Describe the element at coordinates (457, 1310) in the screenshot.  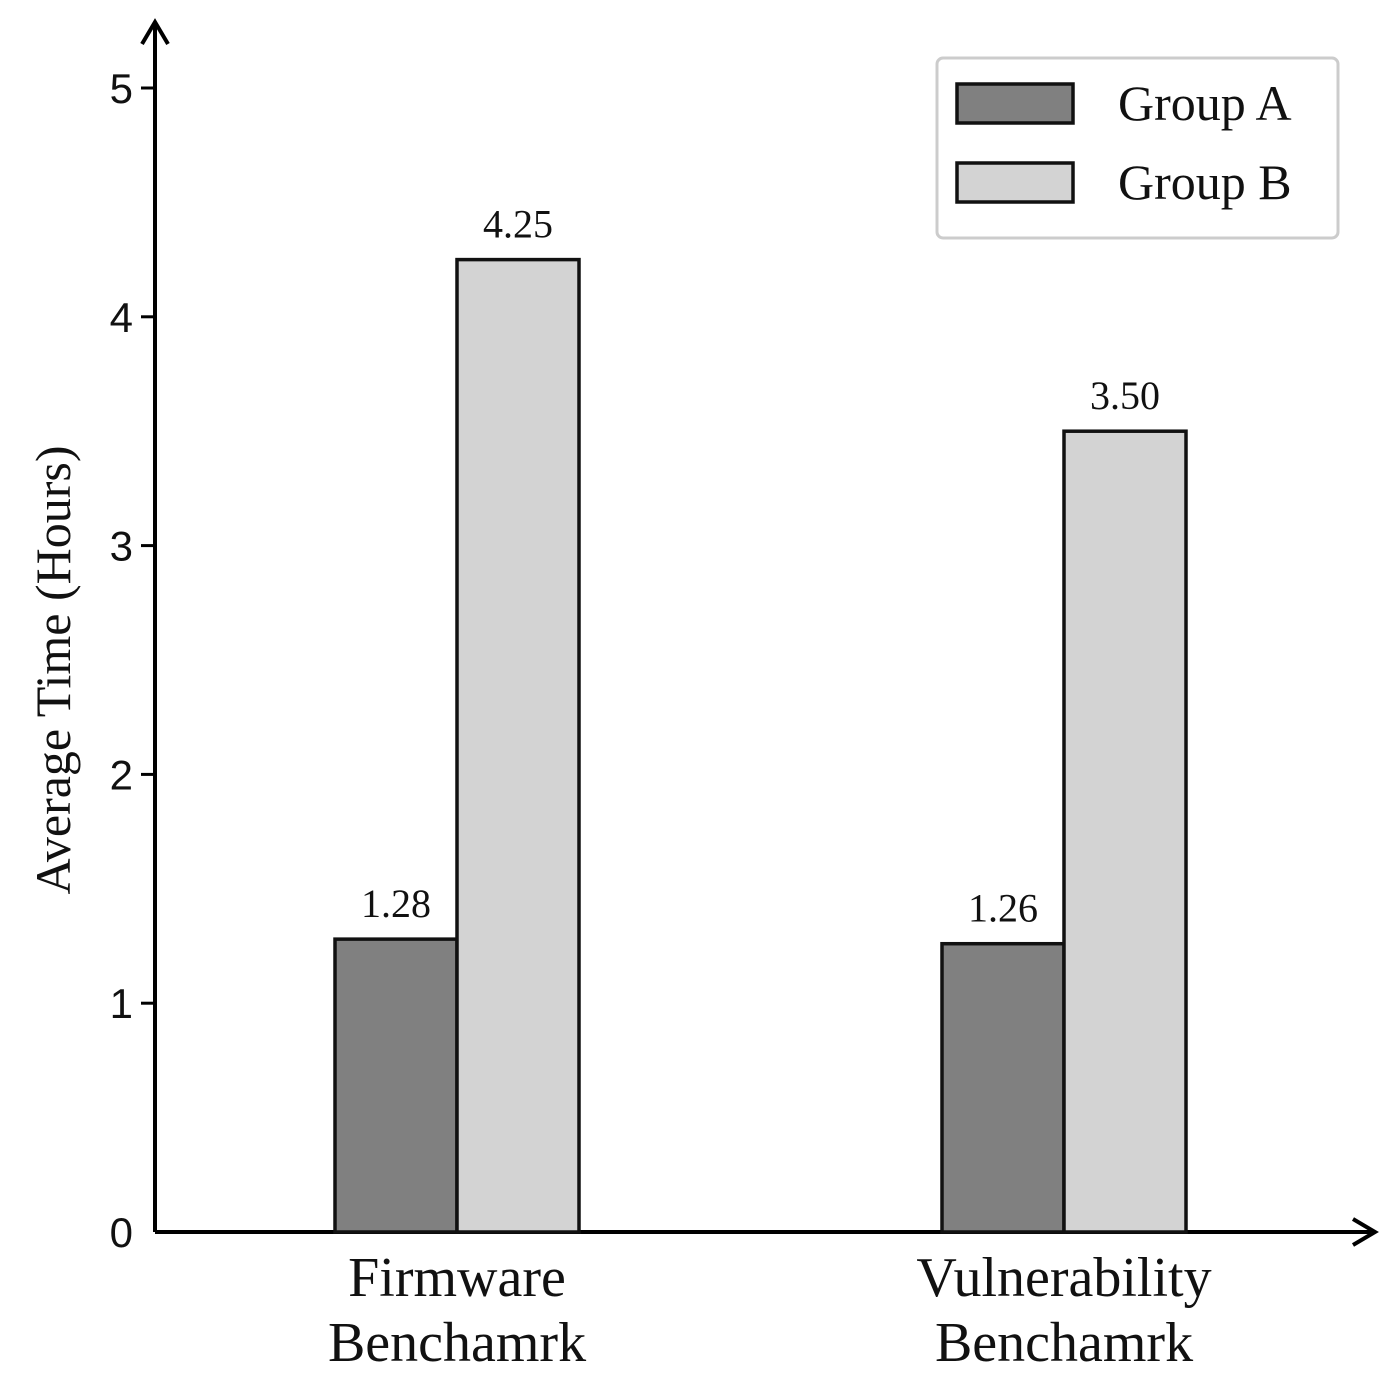
I see `x-category-label: Firmware Benchamrk` at that location.